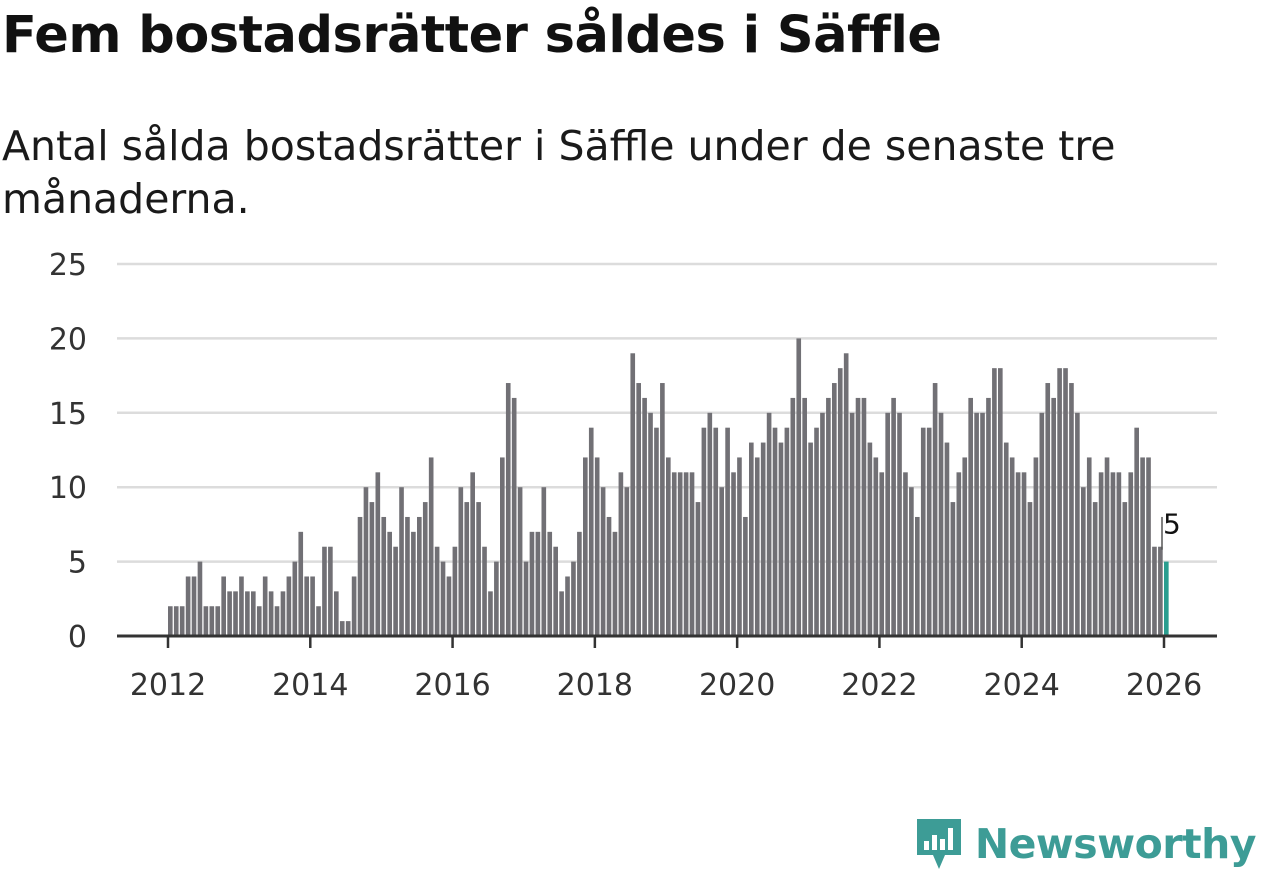  Describe the element at coordinates (310, 685) in the screenshot. I see `x-tick-label: 2014` at that location.